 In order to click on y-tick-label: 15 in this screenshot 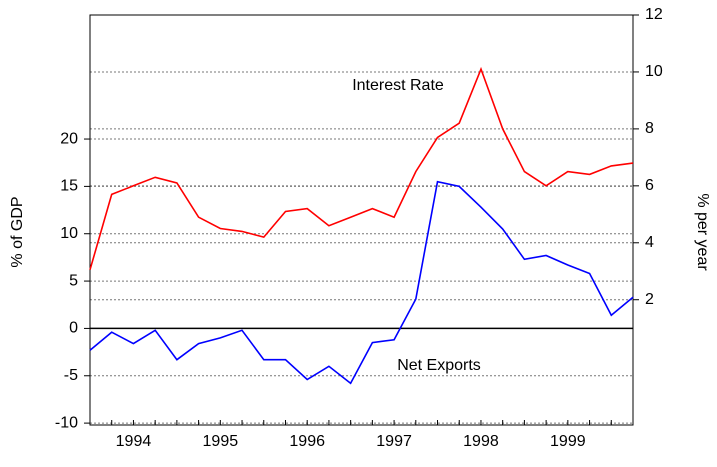, I will do `click(69, 186)`.